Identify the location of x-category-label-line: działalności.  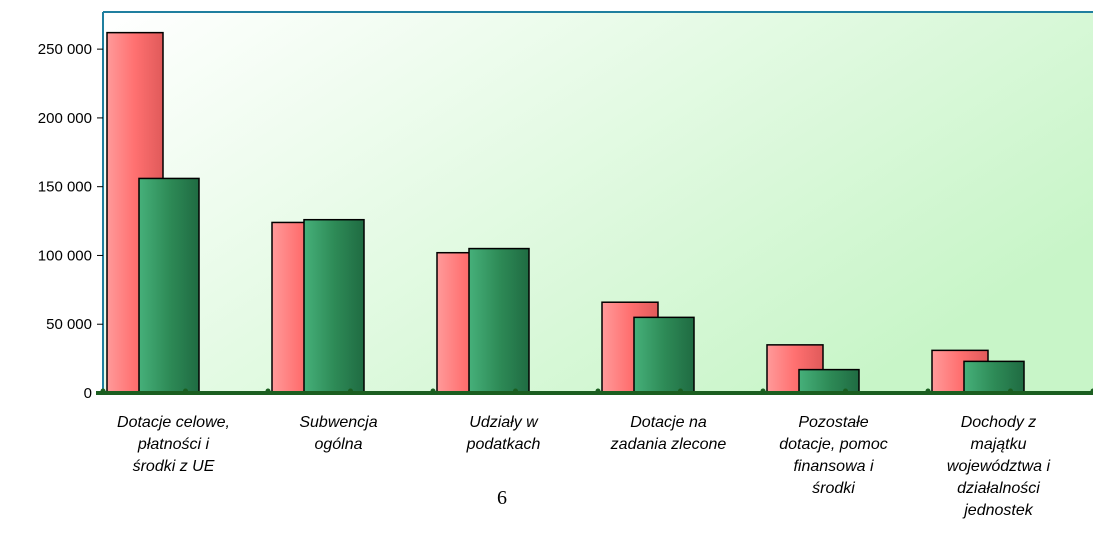
(998, 488).